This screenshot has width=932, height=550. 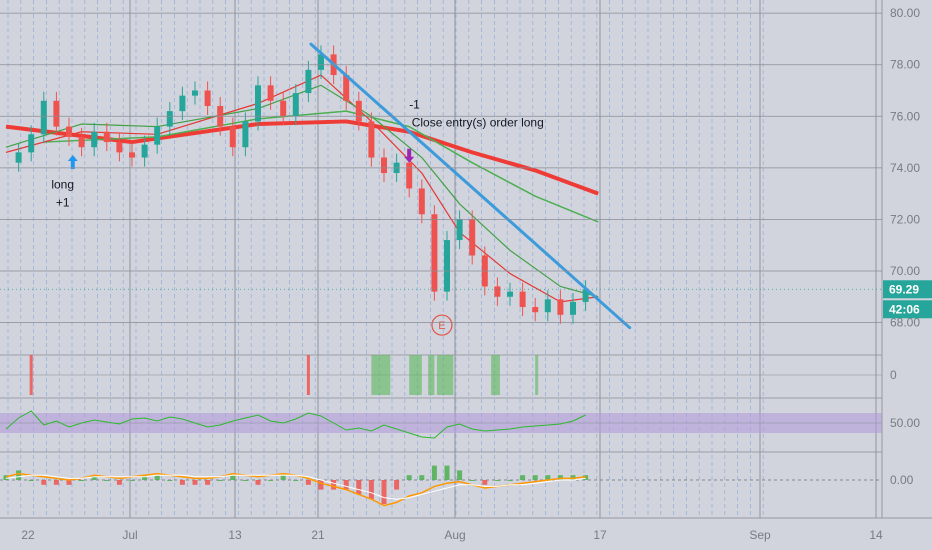 I want to click on event-marker-label: E, so click(x=441, y=326).